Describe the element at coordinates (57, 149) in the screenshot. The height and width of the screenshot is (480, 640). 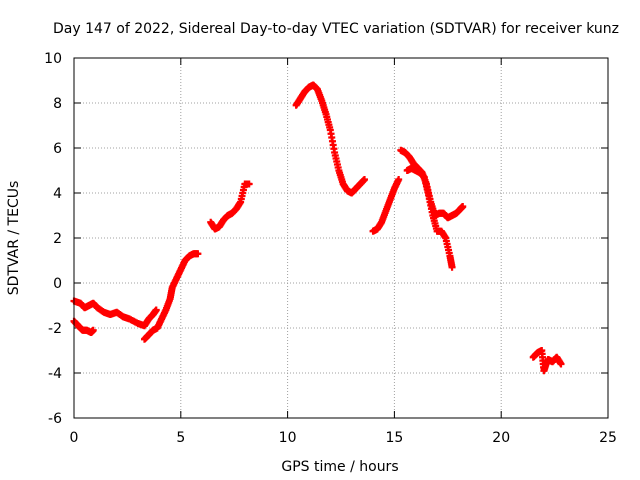
I see `y-tick-label: 6` at that location.